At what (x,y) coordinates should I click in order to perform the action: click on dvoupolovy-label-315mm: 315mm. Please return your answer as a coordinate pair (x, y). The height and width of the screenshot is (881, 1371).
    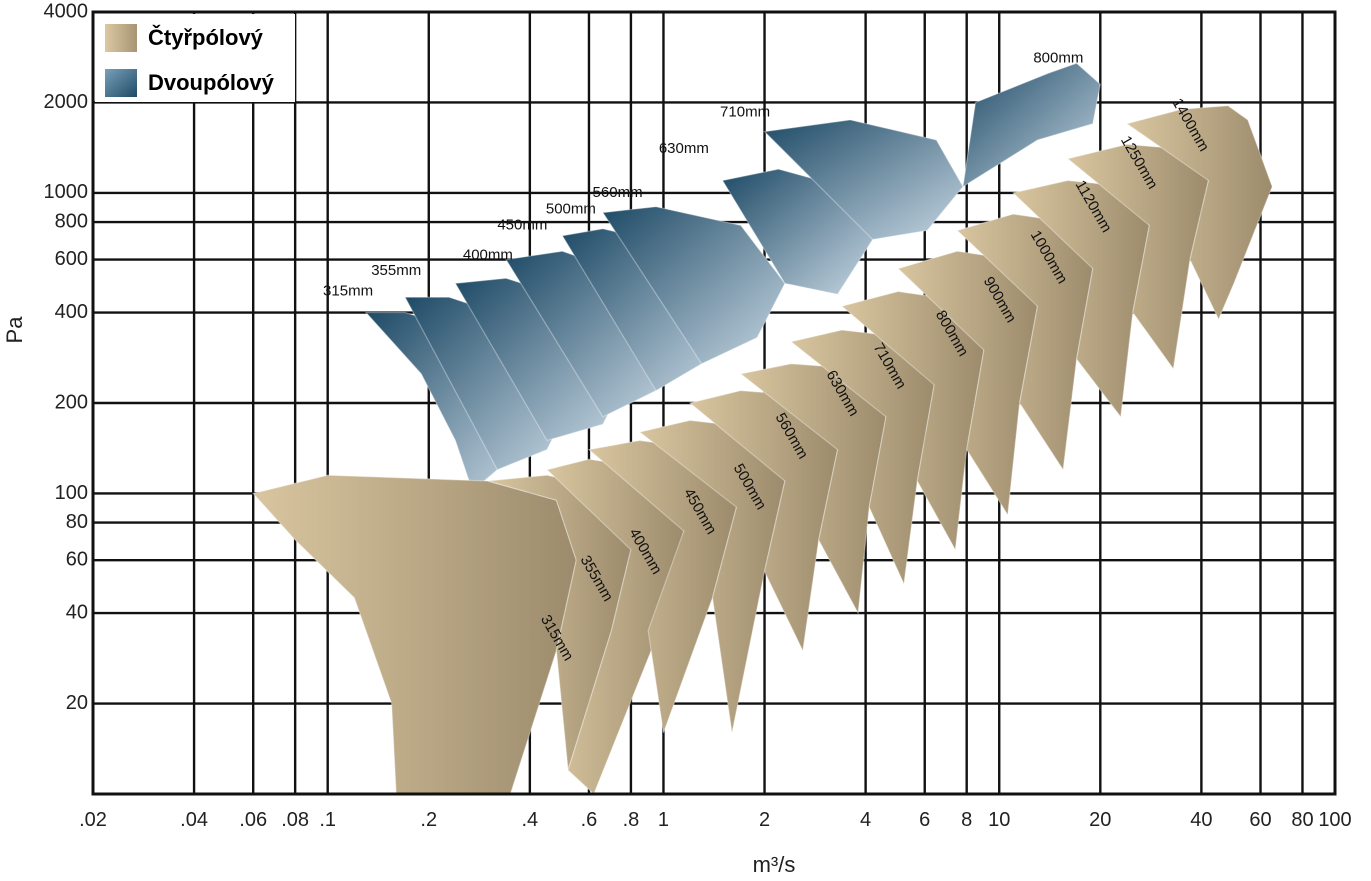
    Looking at the image, I should click on (348, 290).